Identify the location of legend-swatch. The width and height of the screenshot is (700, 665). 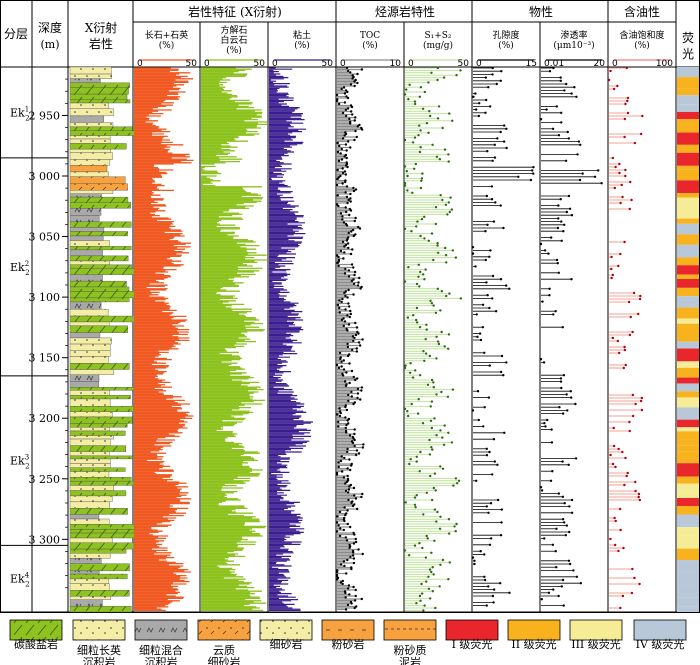
(410, 630).